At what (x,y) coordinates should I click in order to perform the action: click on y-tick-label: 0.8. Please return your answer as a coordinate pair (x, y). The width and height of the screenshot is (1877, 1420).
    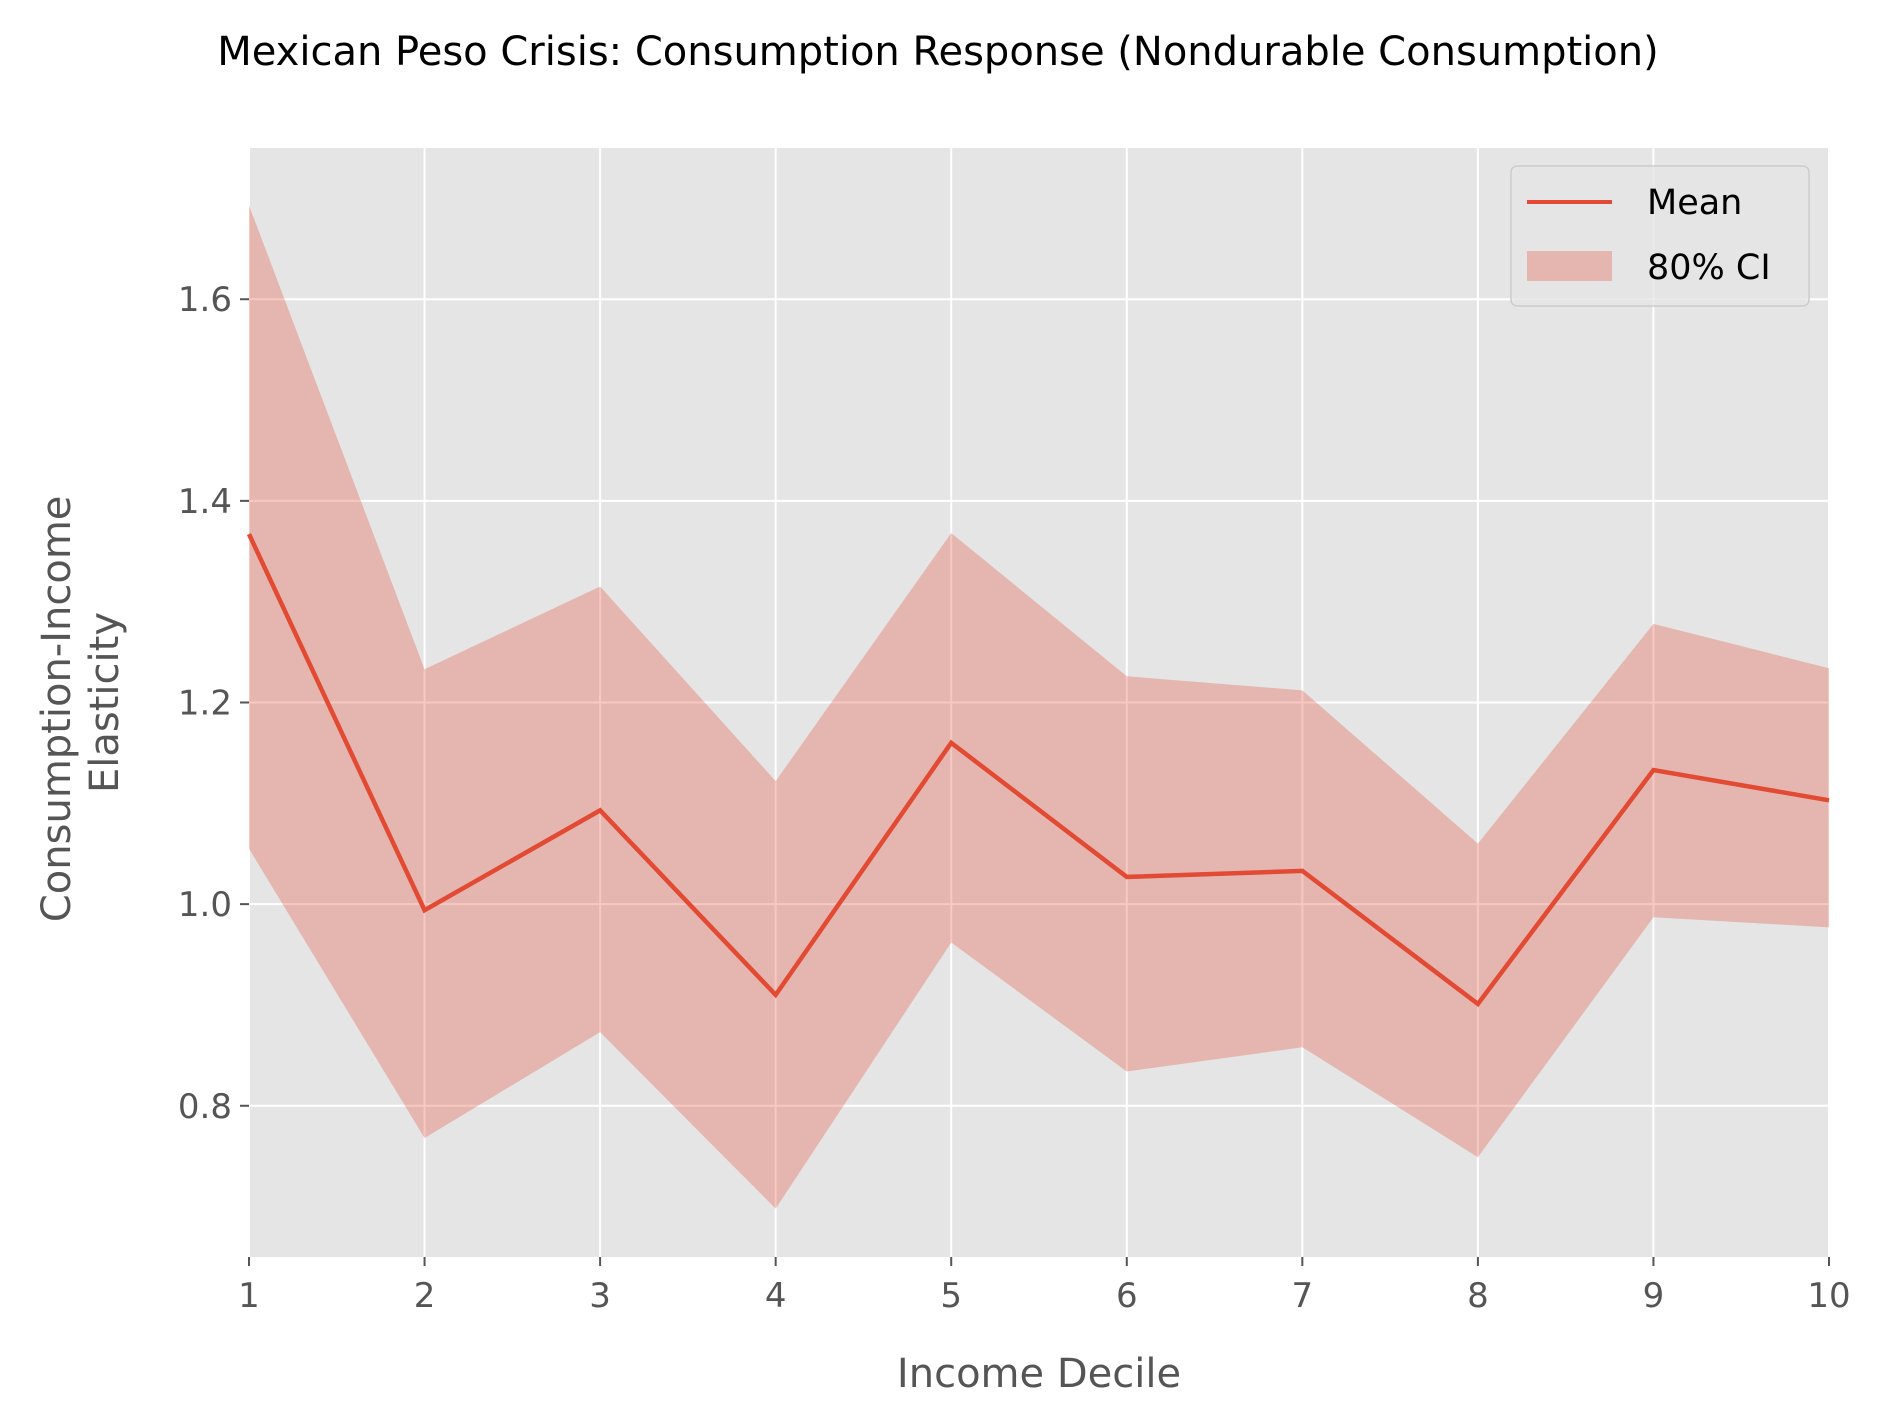
    Looking at the image, I should click on (205, 1107).